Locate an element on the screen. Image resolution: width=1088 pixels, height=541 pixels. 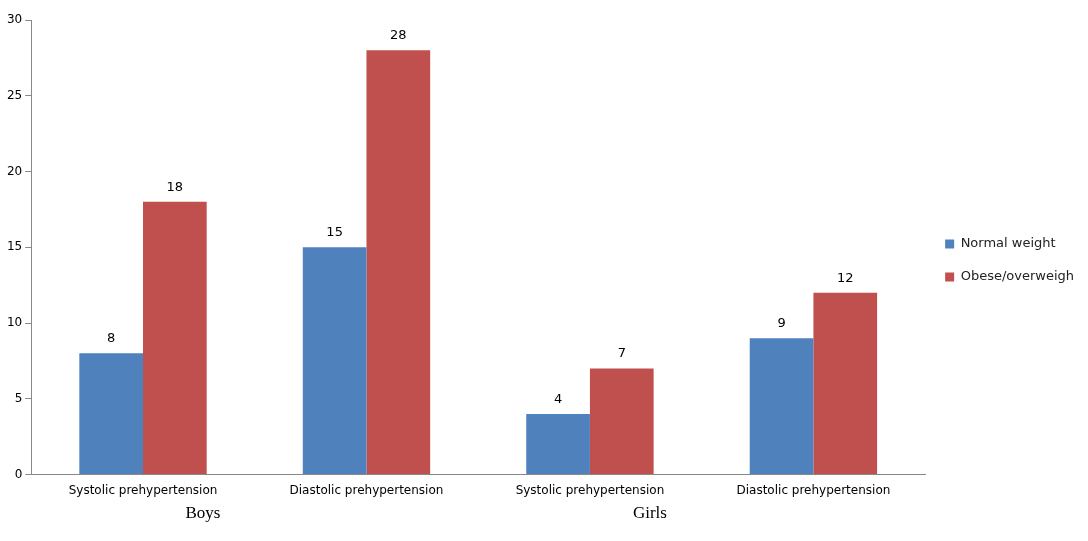
y-tick-label: 20 is located at coordinates (14, 170).